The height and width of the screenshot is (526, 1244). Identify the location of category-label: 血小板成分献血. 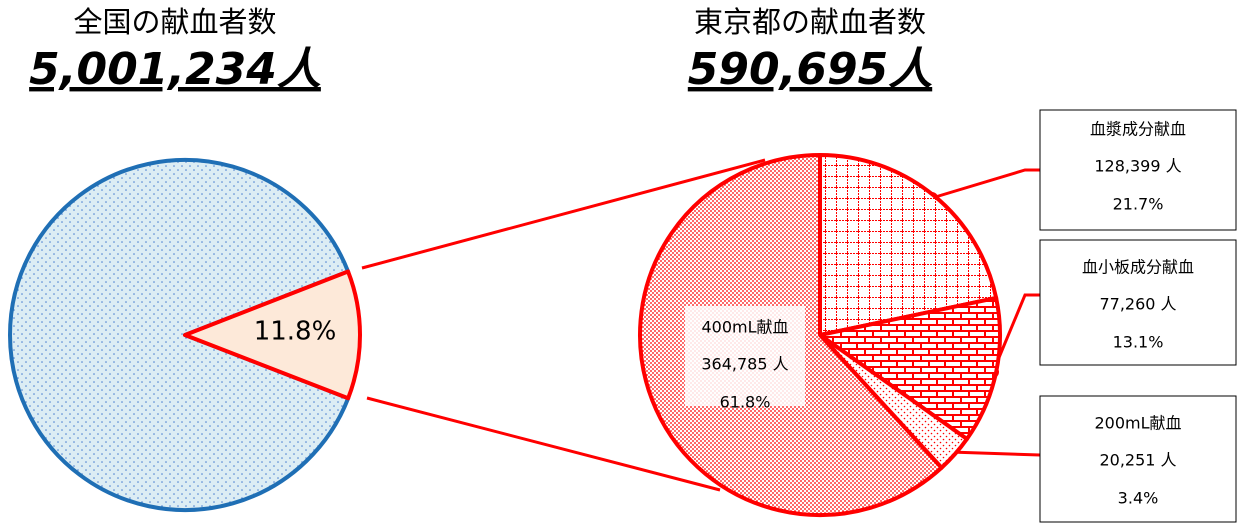
(1138, 267).